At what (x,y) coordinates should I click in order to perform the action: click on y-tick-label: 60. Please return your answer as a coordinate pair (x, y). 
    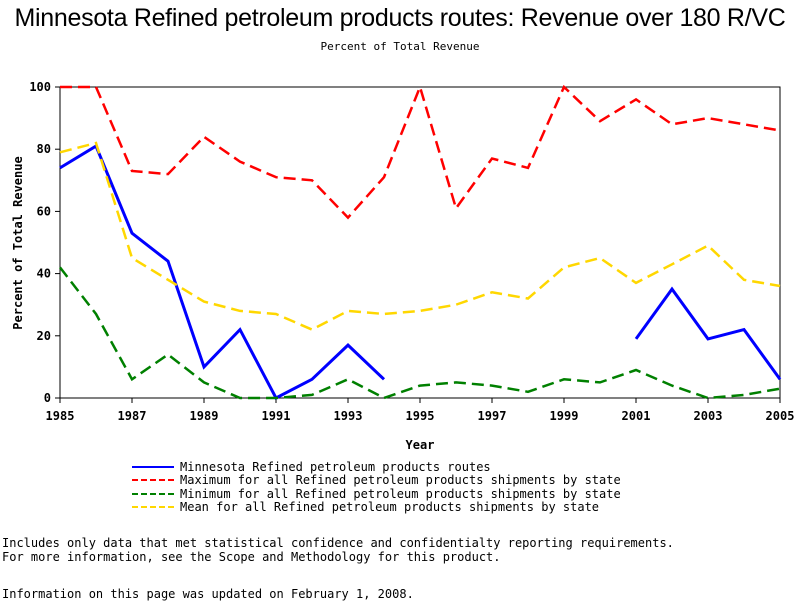
    Looking at the image, I should click on (44, 211).